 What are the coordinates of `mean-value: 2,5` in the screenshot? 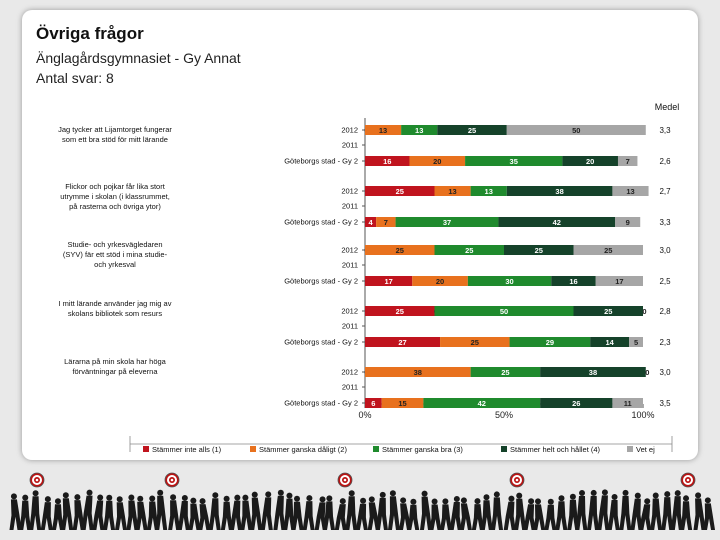 It's located at (665, 281).